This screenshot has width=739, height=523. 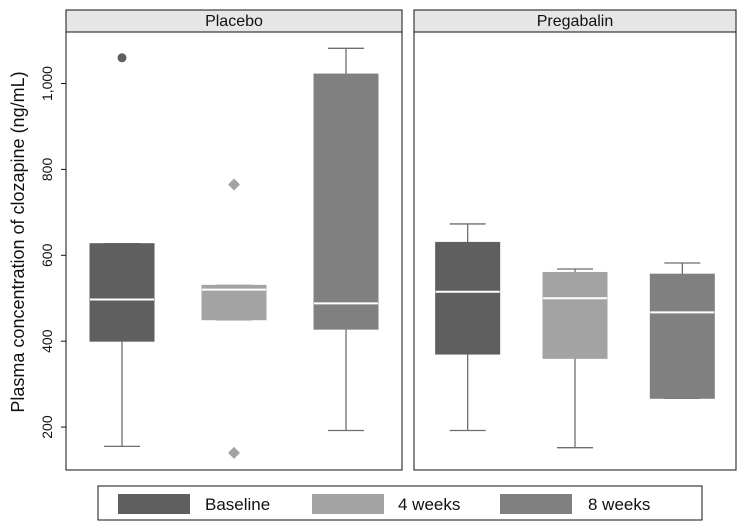 What do you see at coordinates (194, 504) in the screenshot?
I see `legend-item-baseline: Baseline` at bounding box center [194, 504].